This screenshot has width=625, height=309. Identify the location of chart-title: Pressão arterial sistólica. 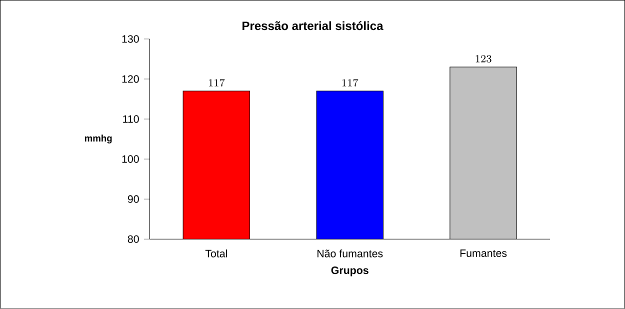
(313, 25).